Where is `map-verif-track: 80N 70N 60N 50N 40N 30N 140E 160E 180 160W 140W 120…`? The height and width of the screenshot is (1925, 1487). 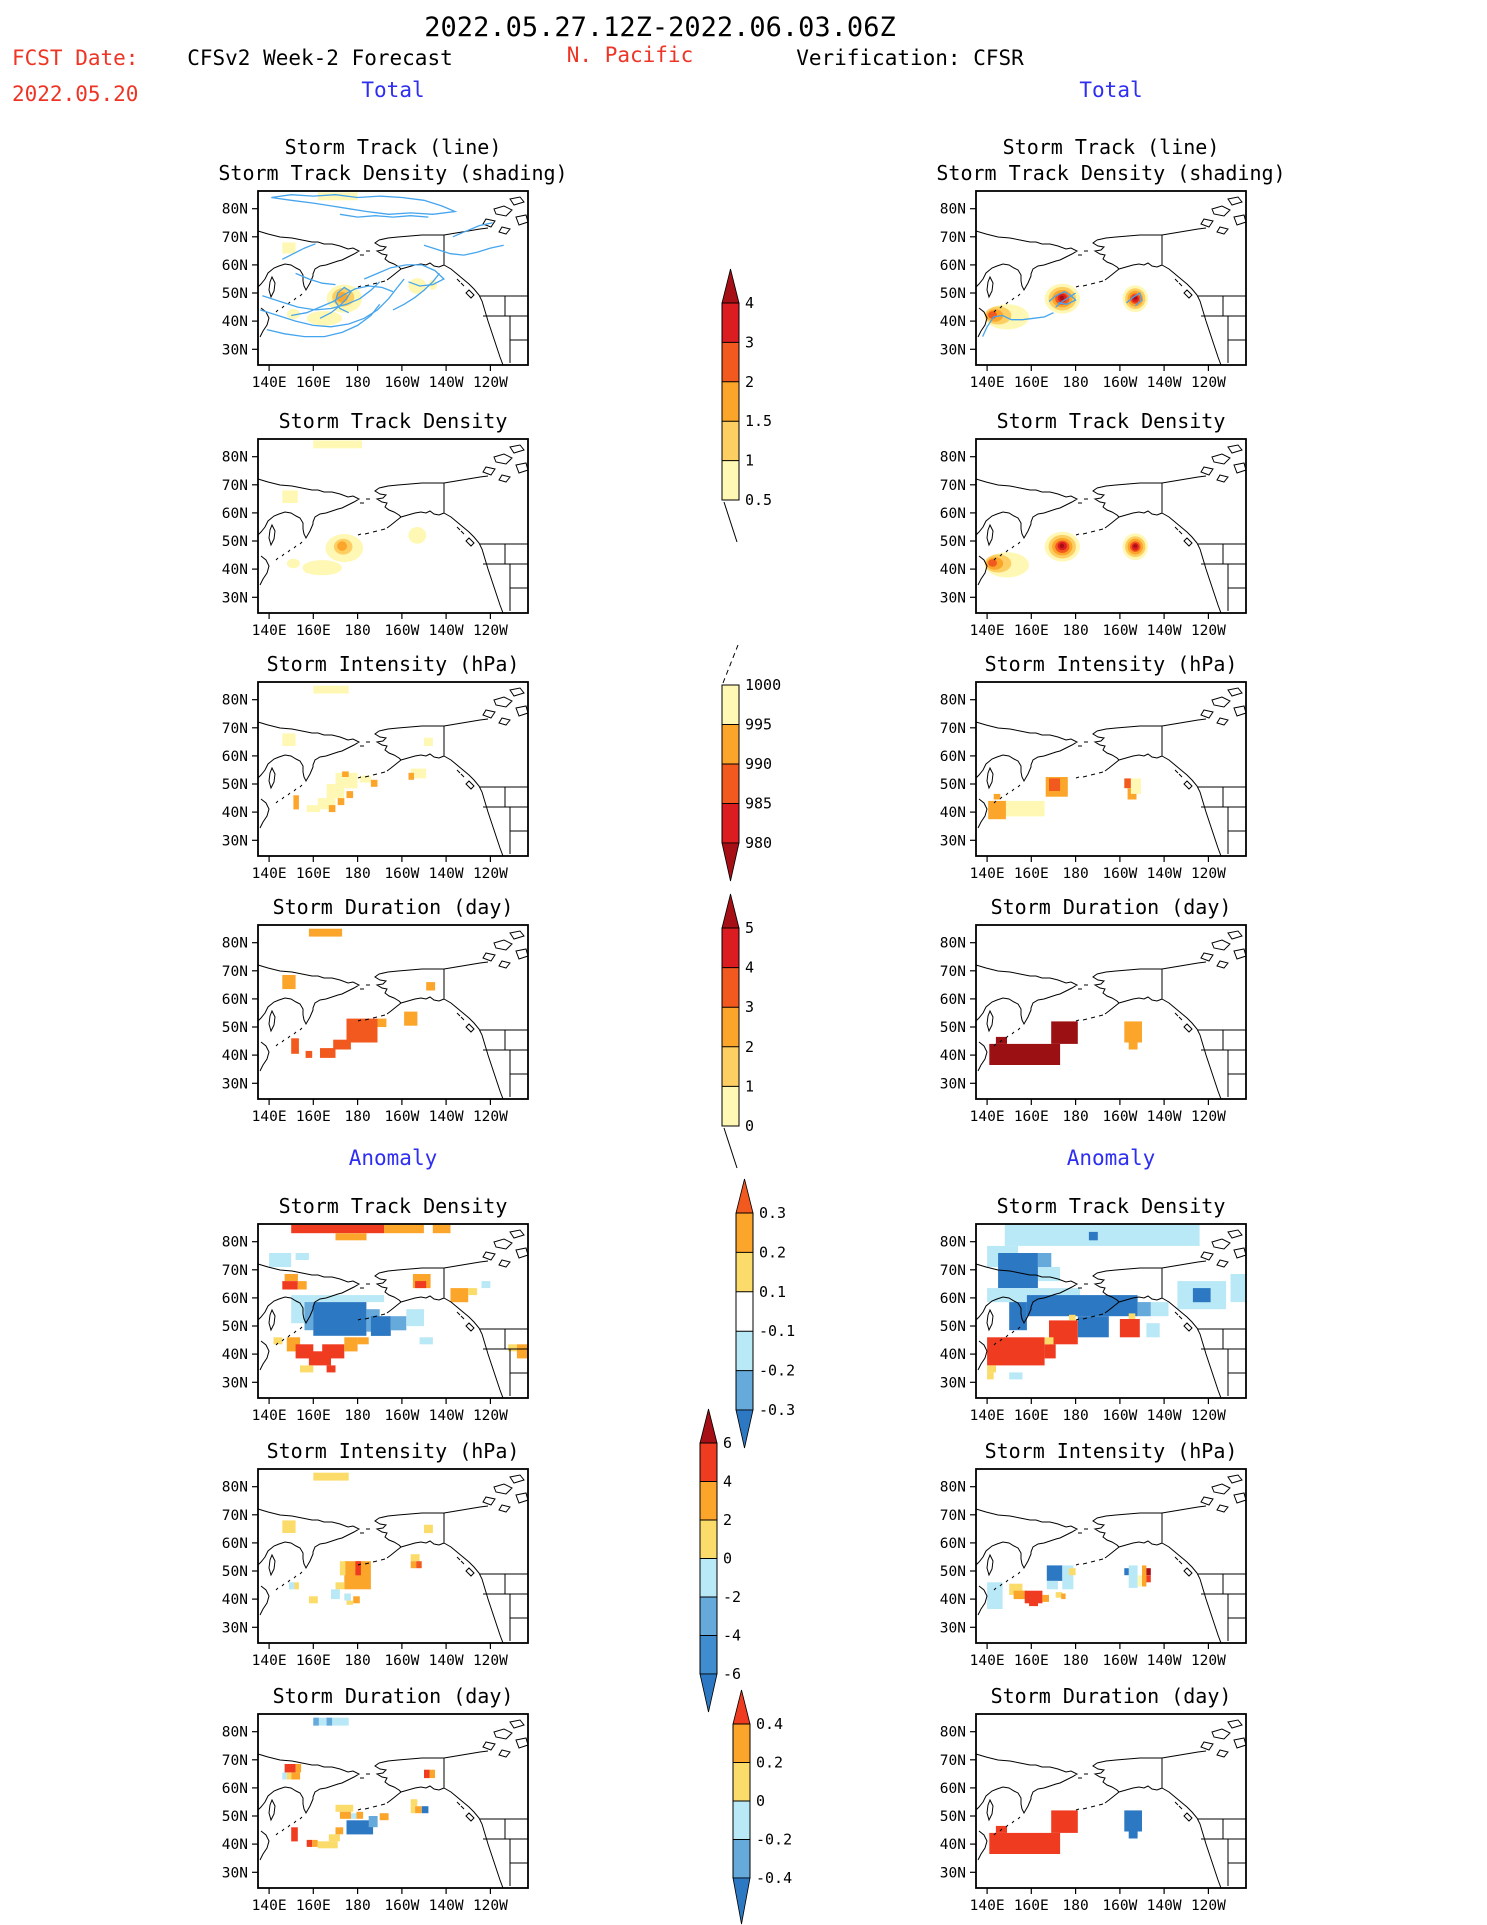
map-verif-track: 80N 70N 60N 50N 40N 30N 140E 160E 180 160W 140W 120… is located at coordinates (1093, 290).